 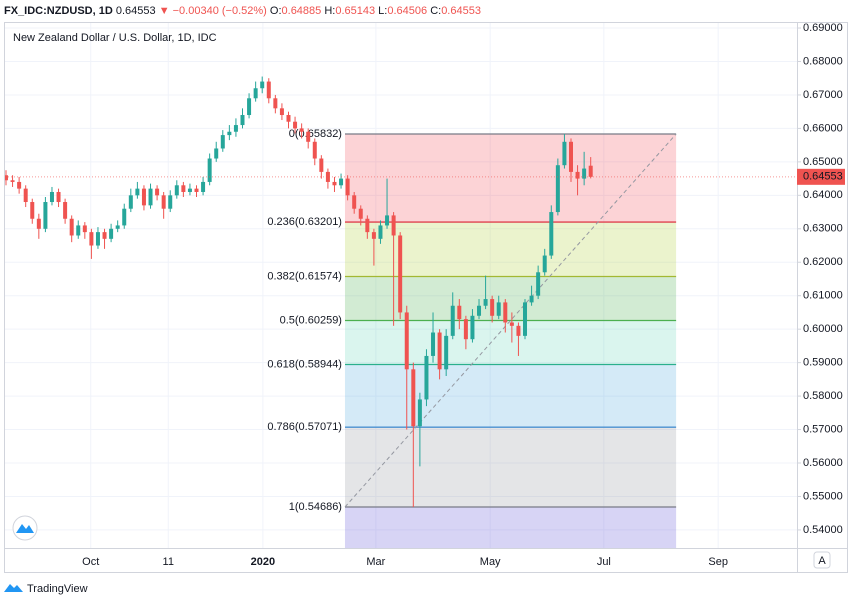 What do you see at coordinates (823, 61) in the screenshot?
I see `y-tick-label: 0.68000` at bounding box center [823, 61].